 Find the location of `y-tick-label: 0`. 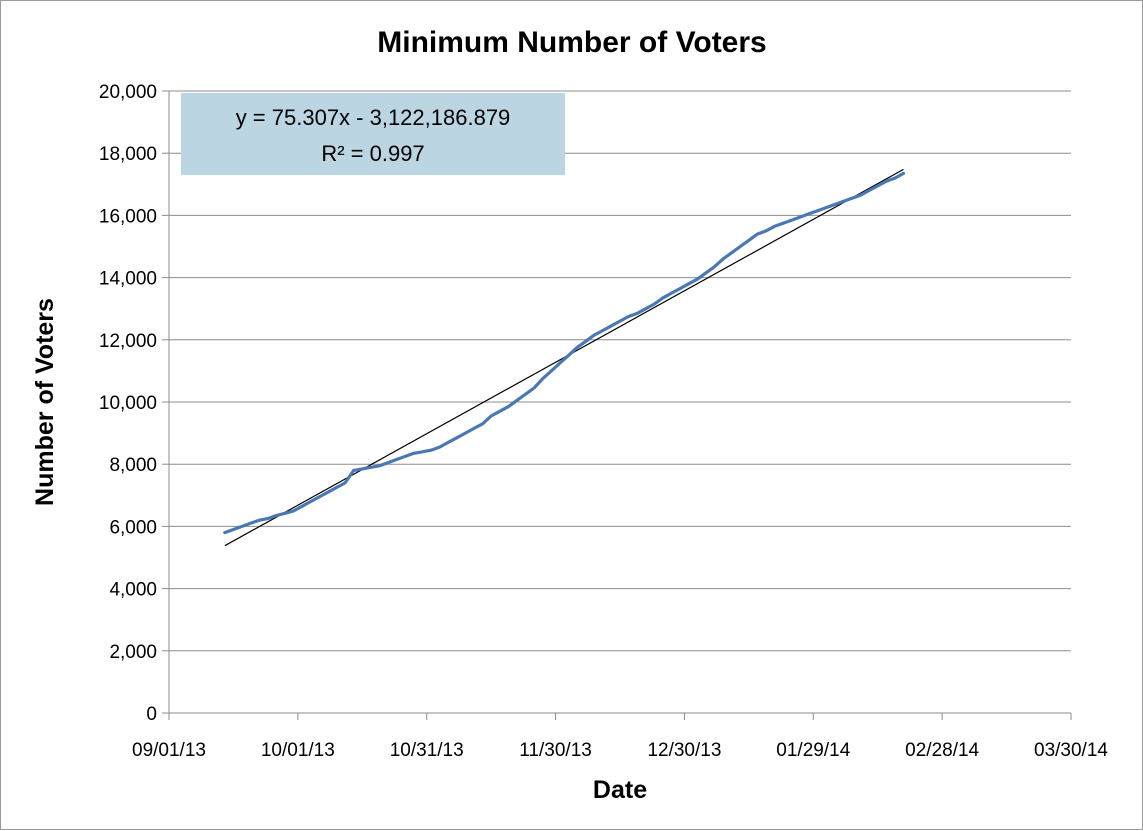

y-tick-label: 0 is located at coordinates (151, 714).